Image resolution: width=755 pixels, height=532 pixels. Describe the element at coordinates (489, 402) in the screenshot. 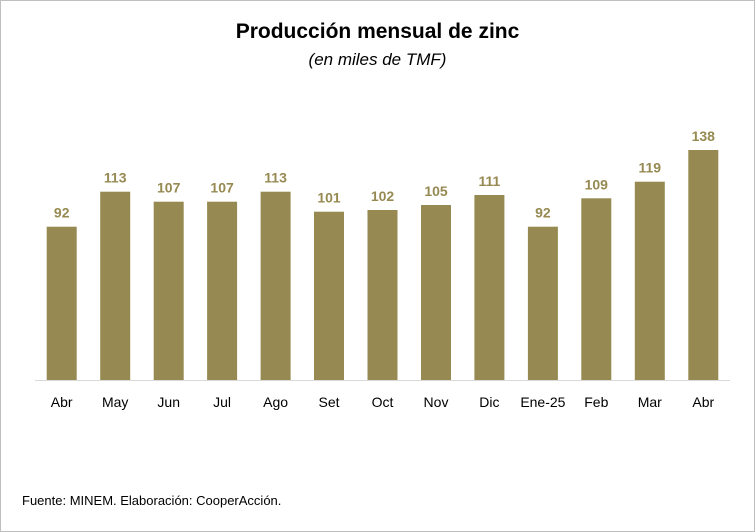

I see `x-tick-label-8: Dic` at that location.